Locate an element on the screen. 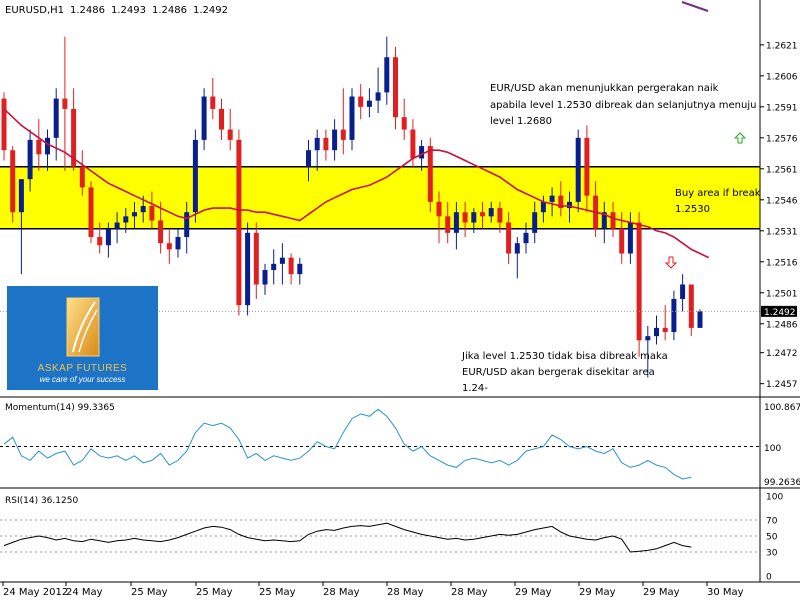 Image resolution: width=800 pixels, height=605 pixels. rsi-axis-label: 0 is located at coordinates (769, 578).